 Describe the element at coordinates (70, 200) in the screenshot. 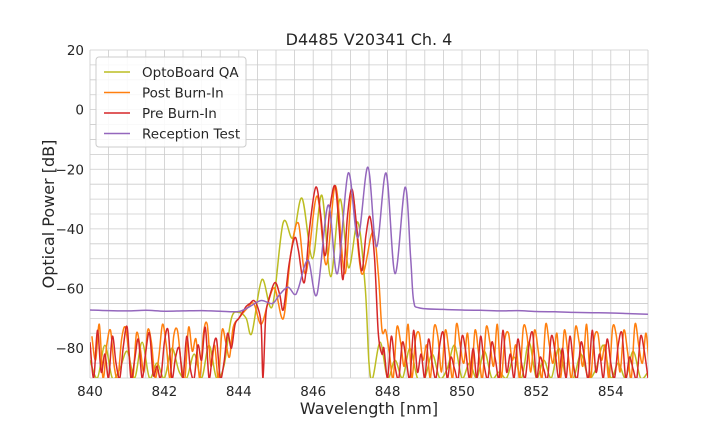

I see `y-ticks: 20 0 −20 −40 −60 −80` at that location.